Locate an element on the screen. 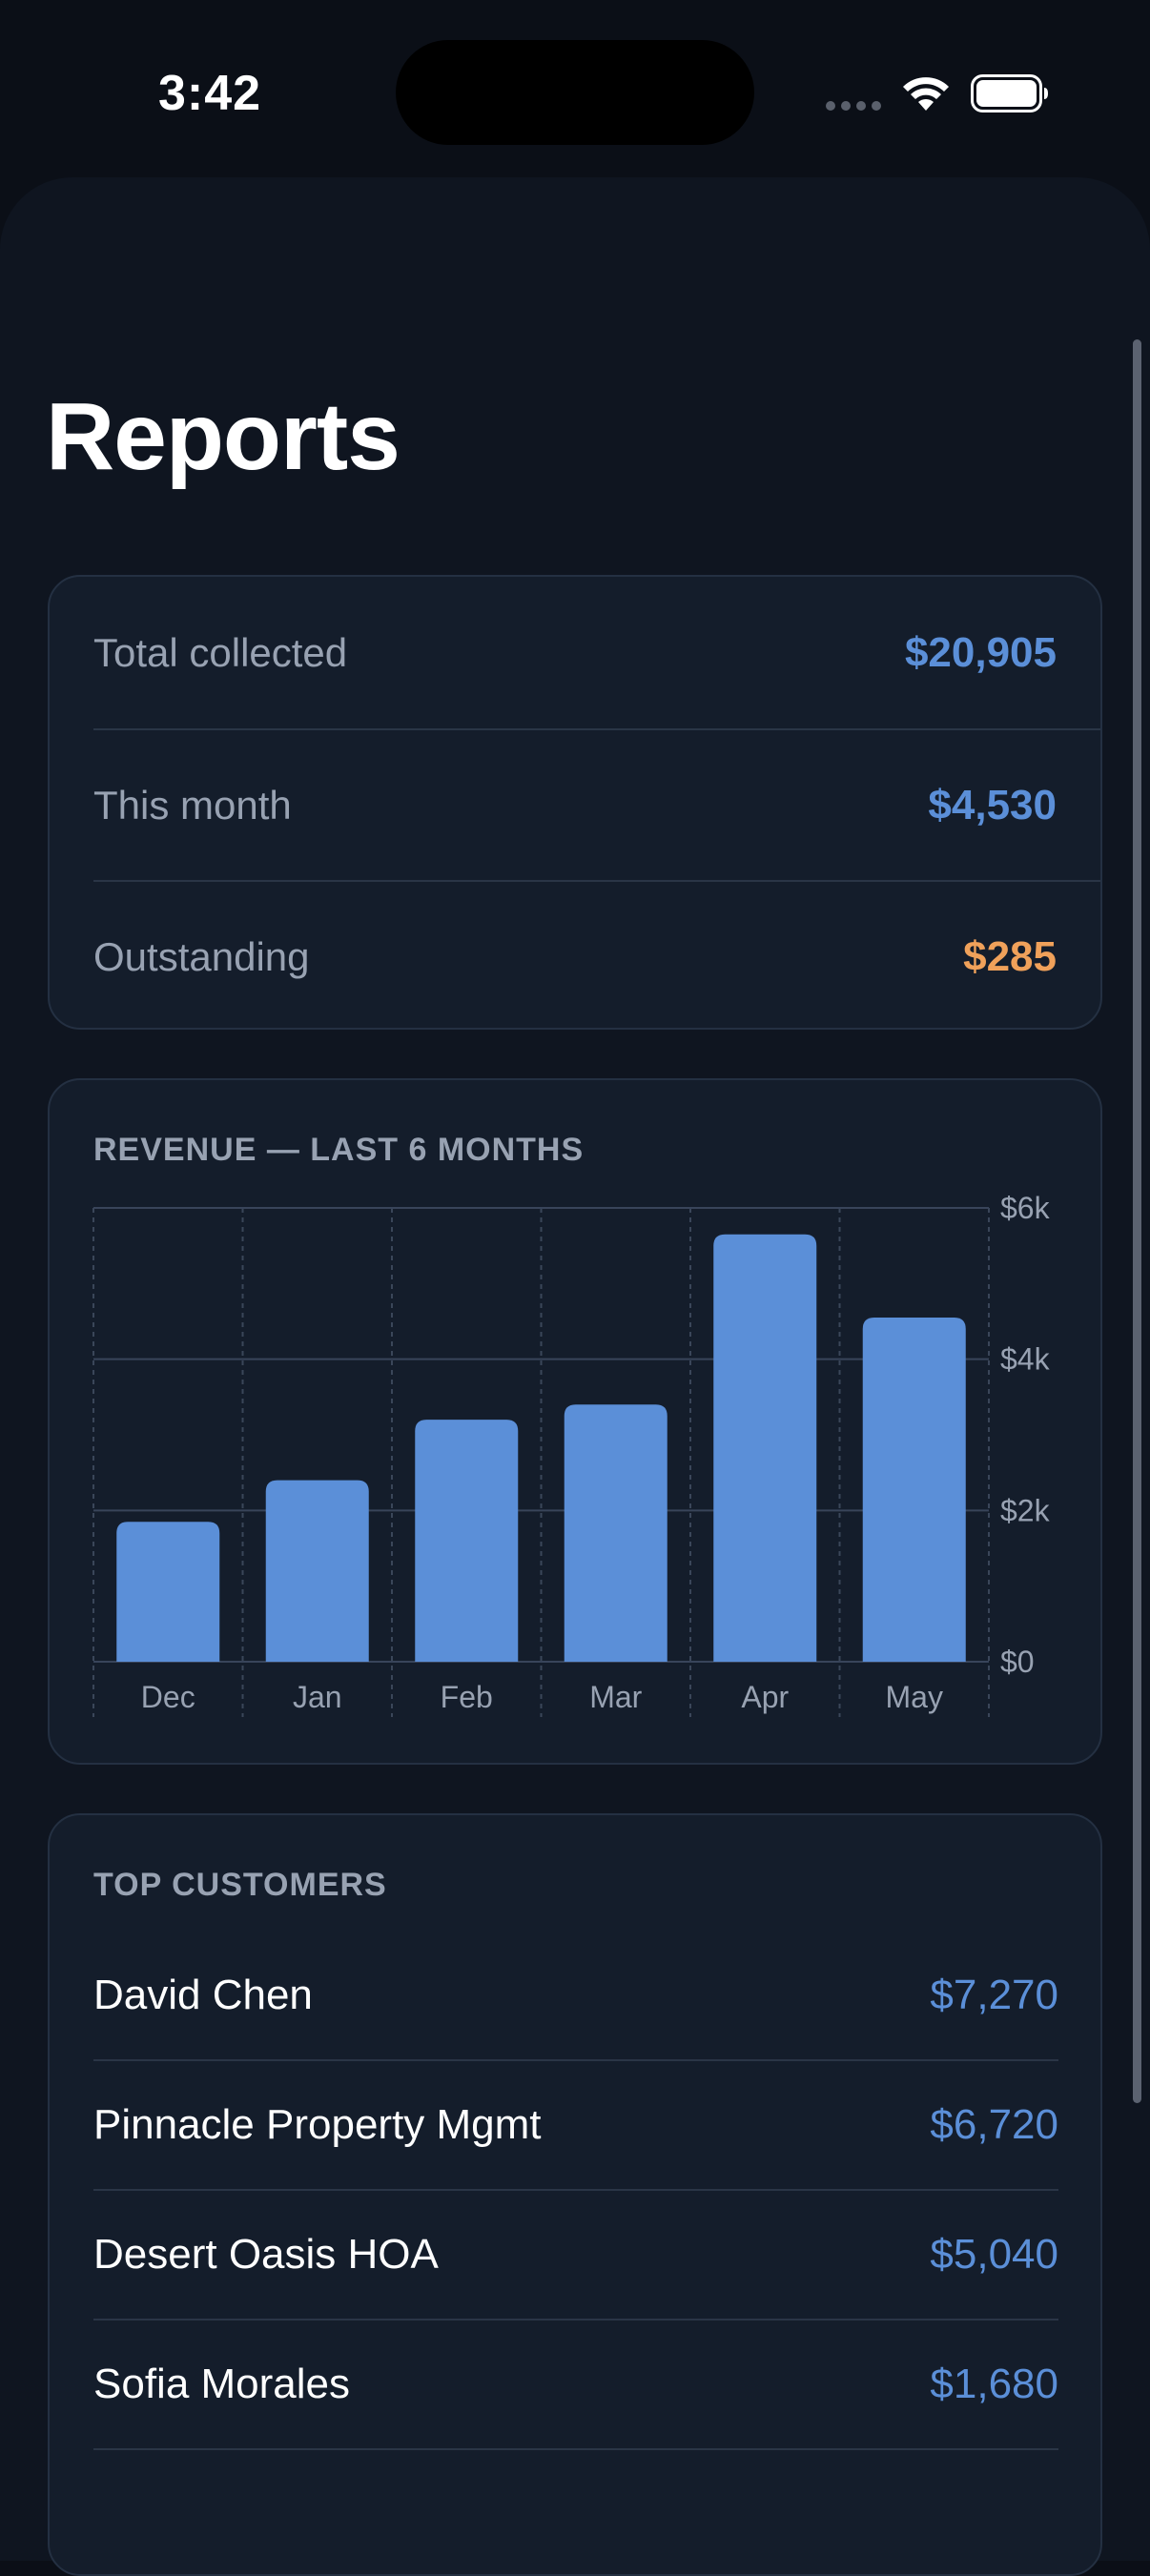  y-tick-label: $0 is located at coordinates (1017, 1662).